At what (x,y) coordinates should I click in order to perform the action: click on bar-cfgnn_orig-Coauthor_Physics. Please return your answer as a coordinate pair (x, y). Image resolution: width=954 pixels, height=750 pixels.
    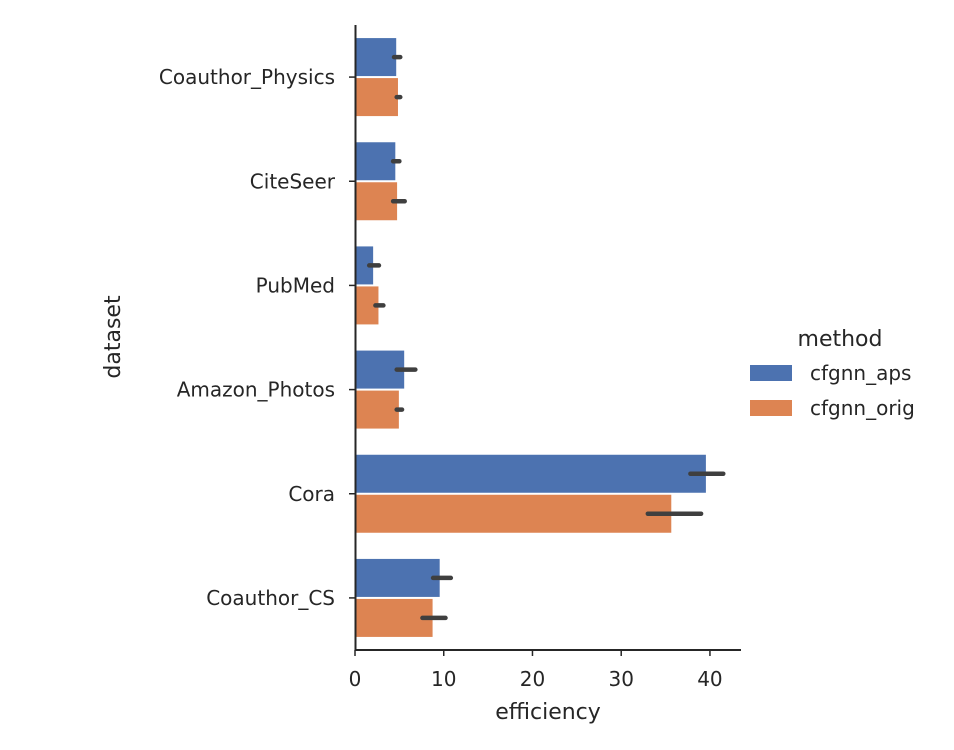
    Looking at the image, I should click on (376, 97).